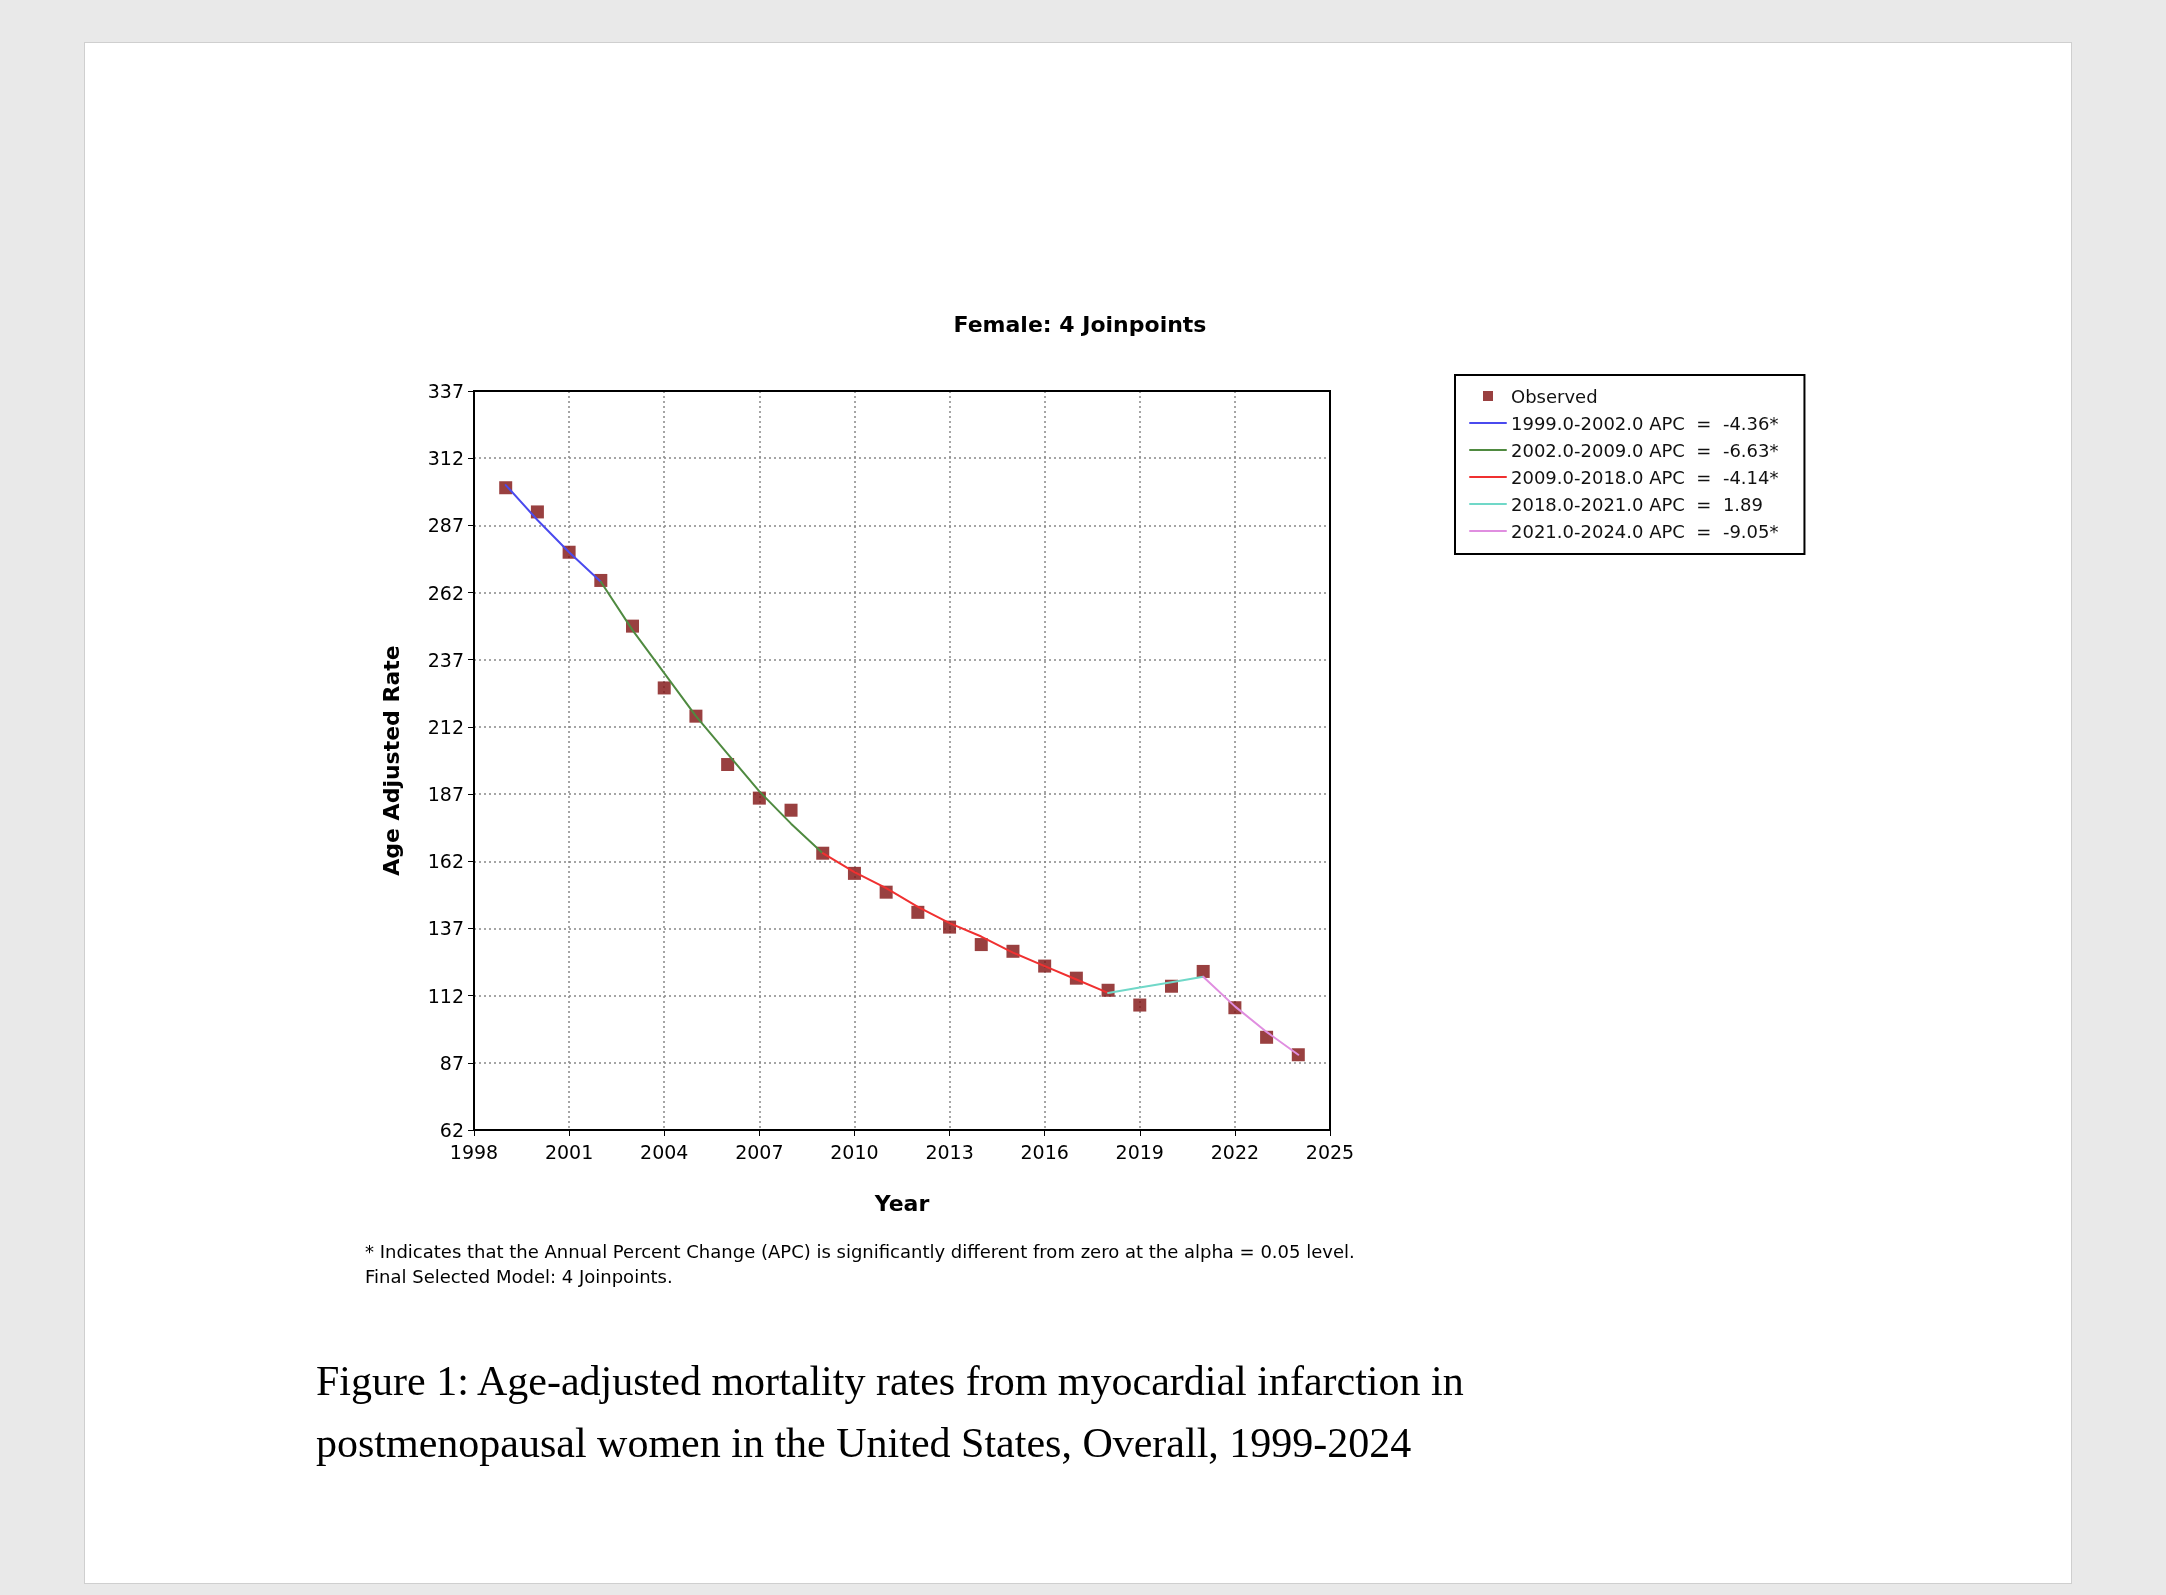  What do you see at coordinates (1645, 477) in the screenshot?
I see `legend-label: 2009.0-2018.0 APC = -4.14*` at bounding box center [1645, 477].